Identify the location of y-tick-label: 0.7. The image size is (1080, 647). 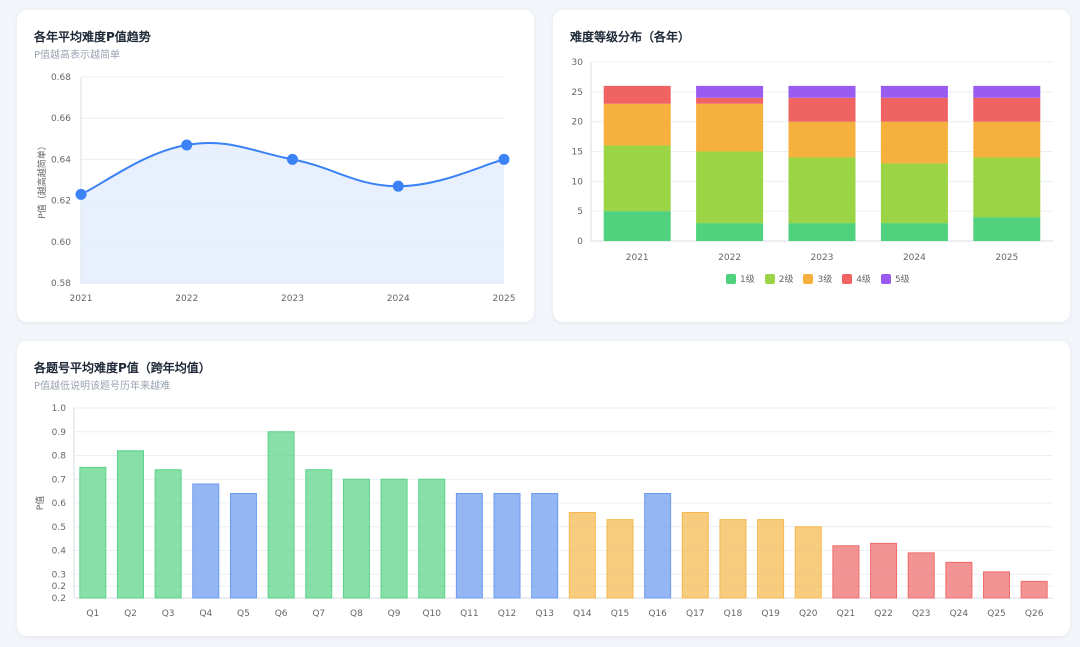
(59, 480).